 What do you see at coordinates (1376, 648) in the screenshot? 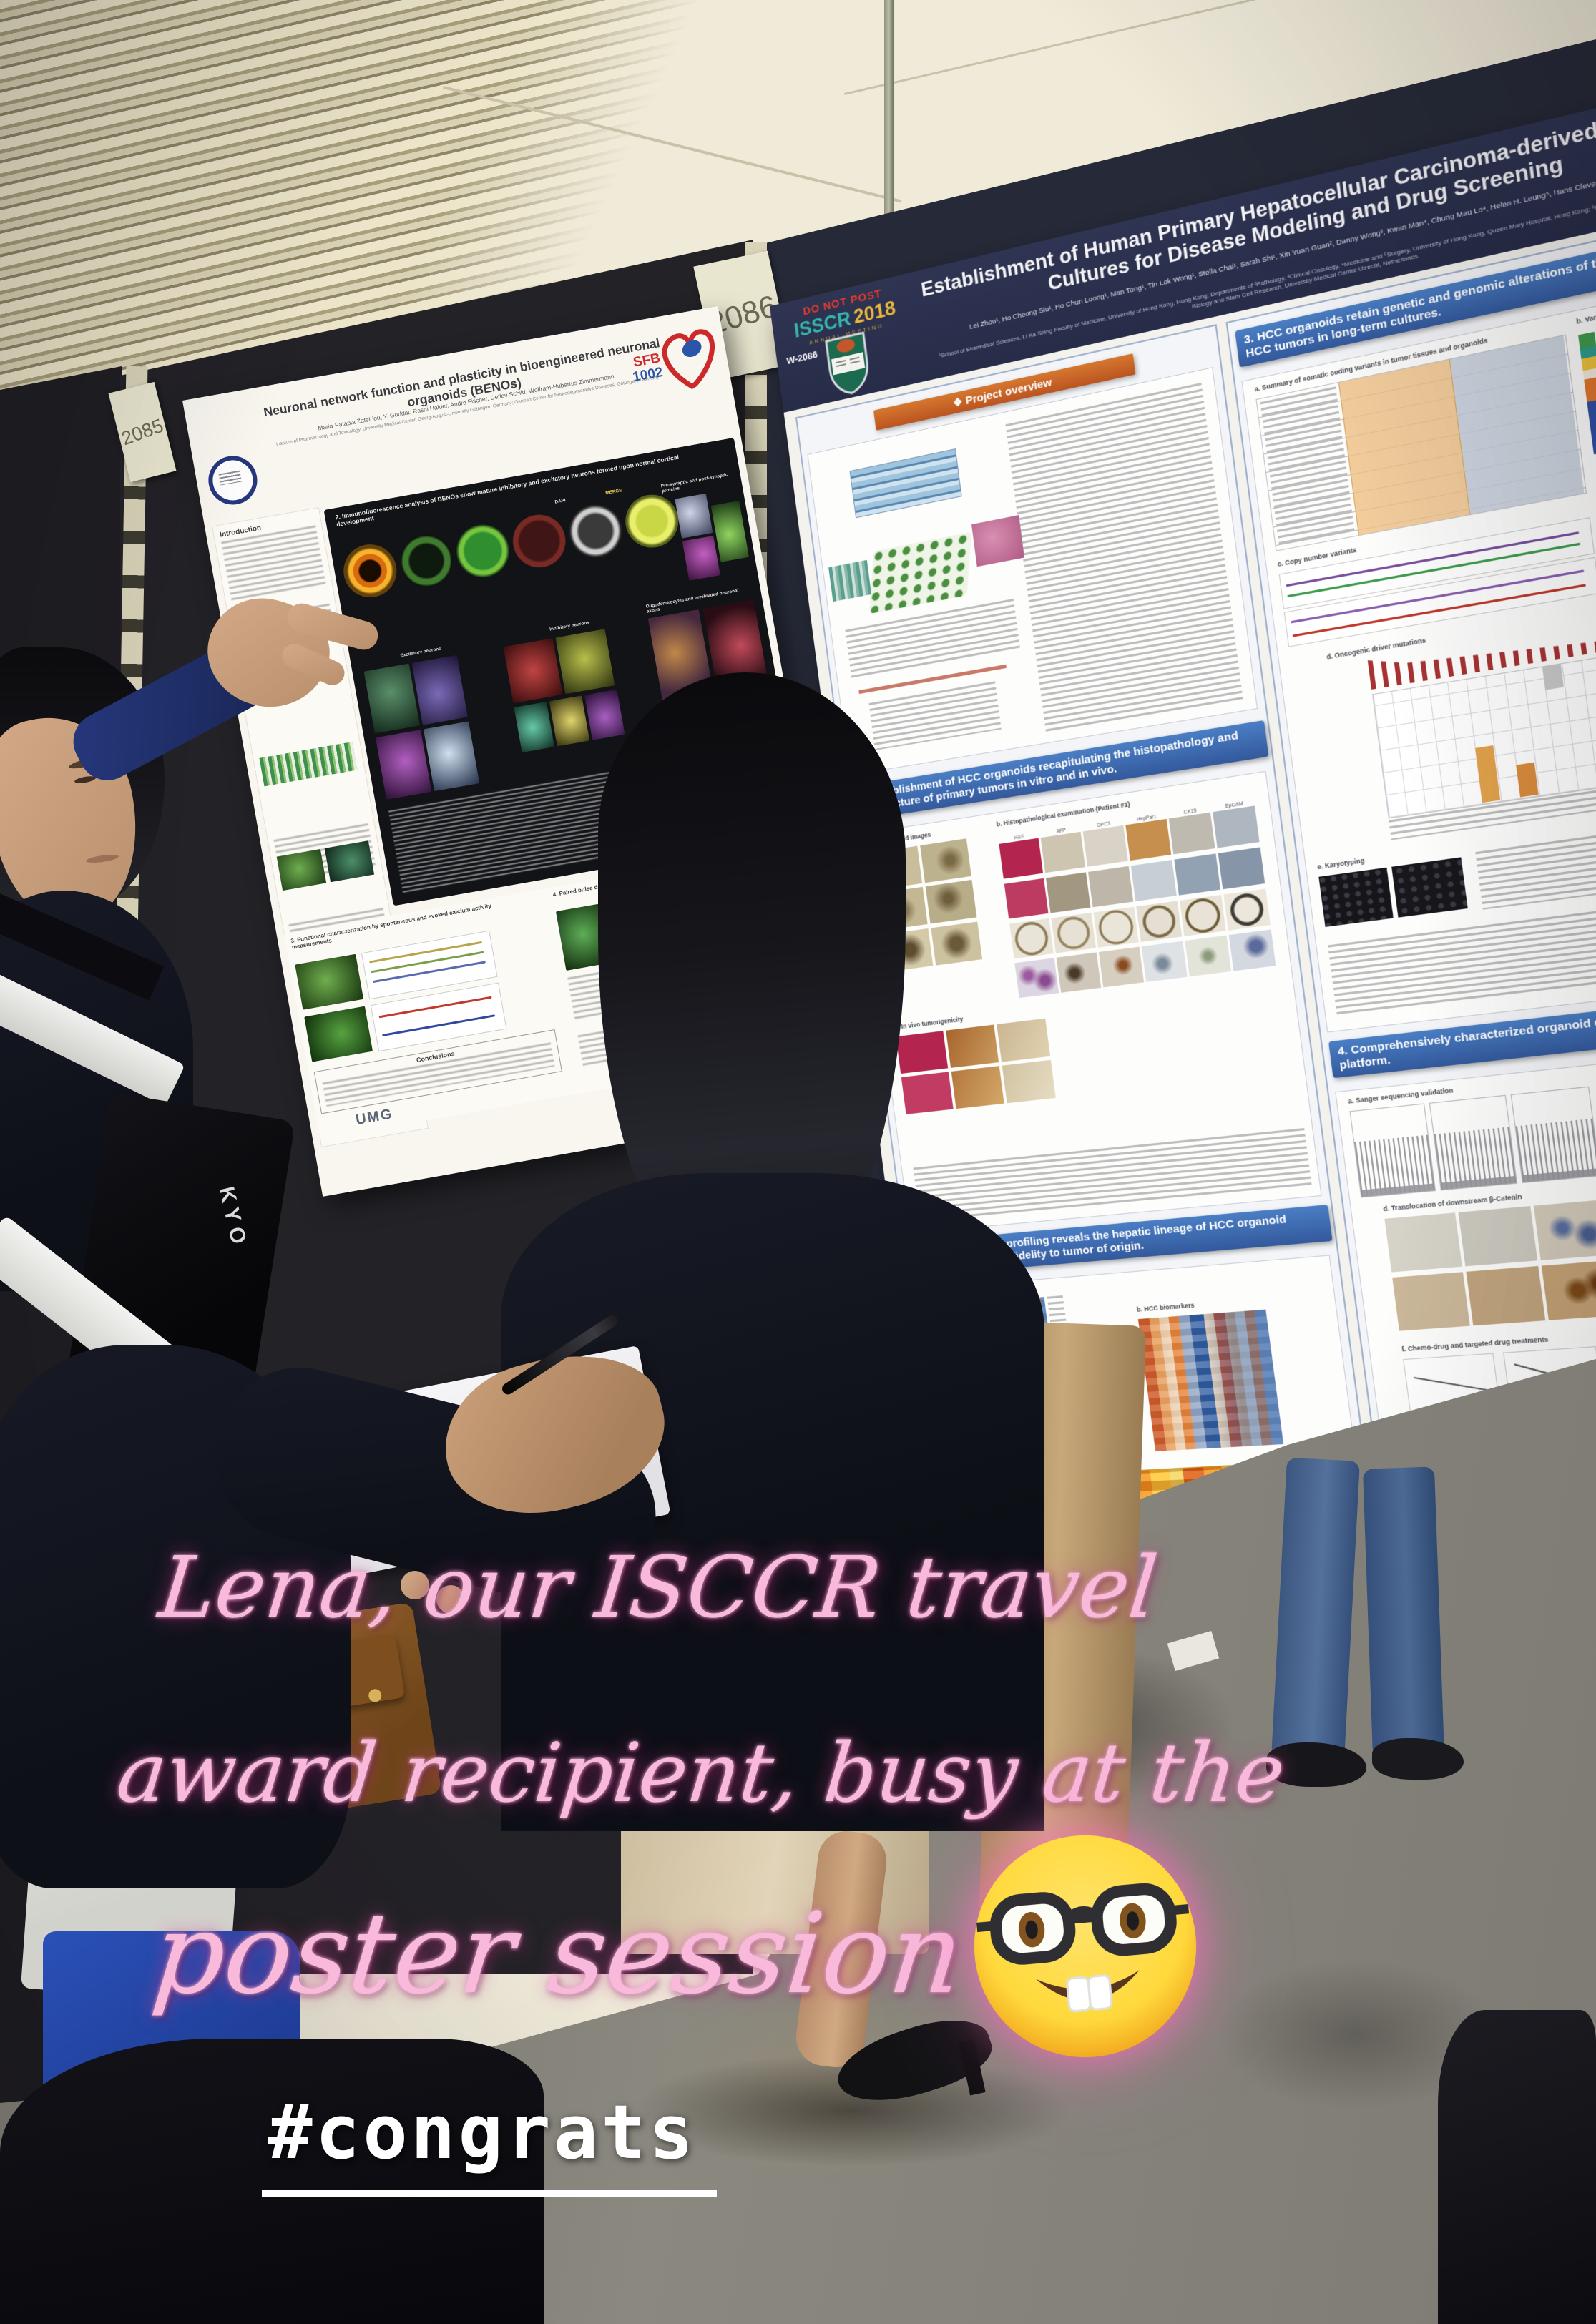
I see `s3d-label: d. Oncogenic driver mutations` at bounding box center [1376, 648].